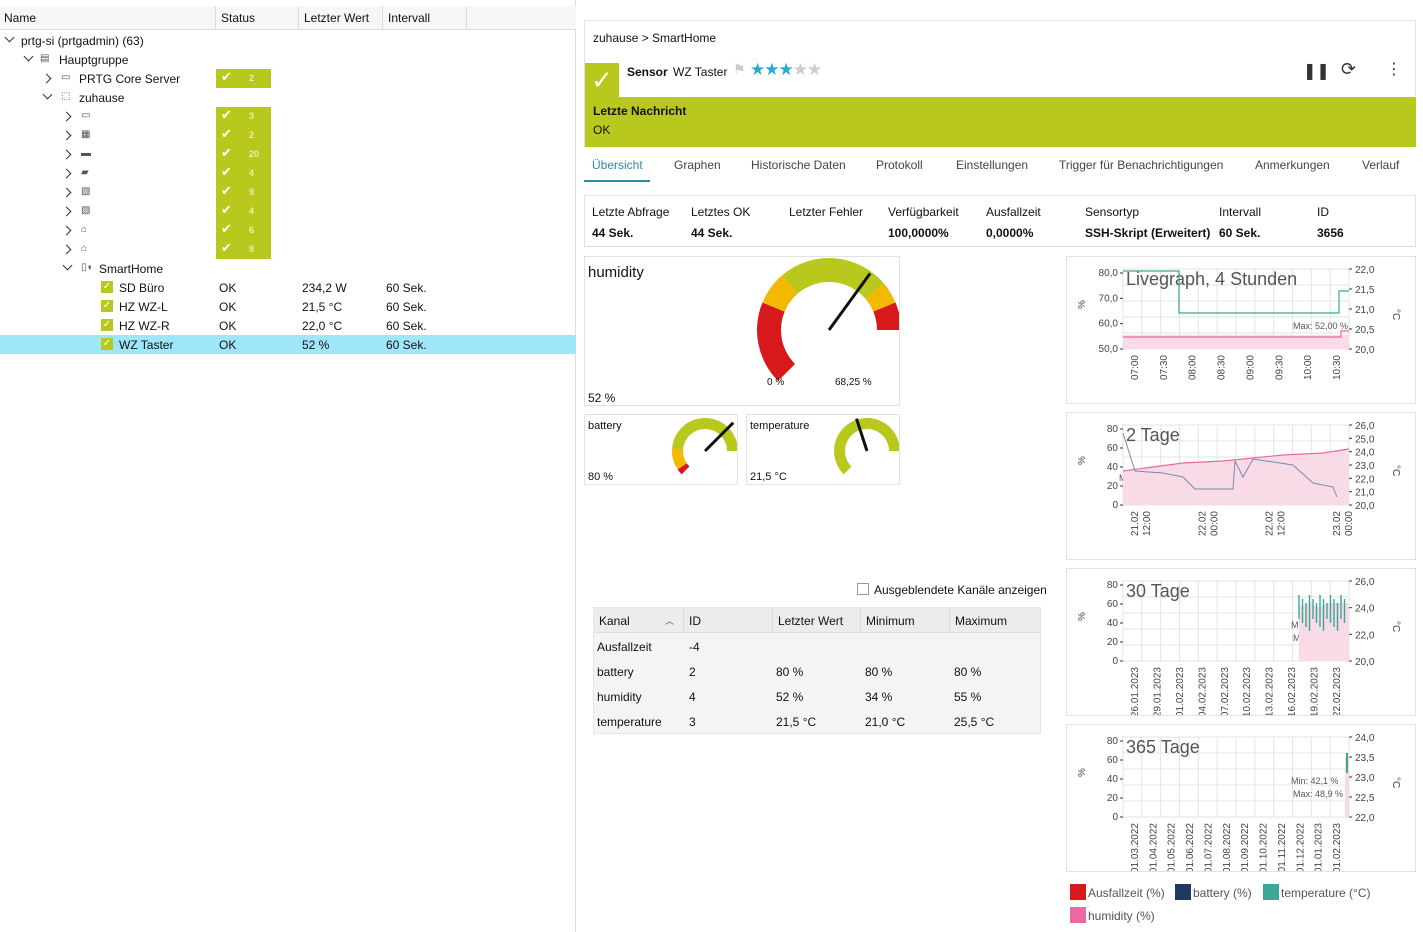 This screenshot has height=932, width=1423. Describe the element at coordinates (238, 18) in the screenshot. I see `col-status: Status` at that location.